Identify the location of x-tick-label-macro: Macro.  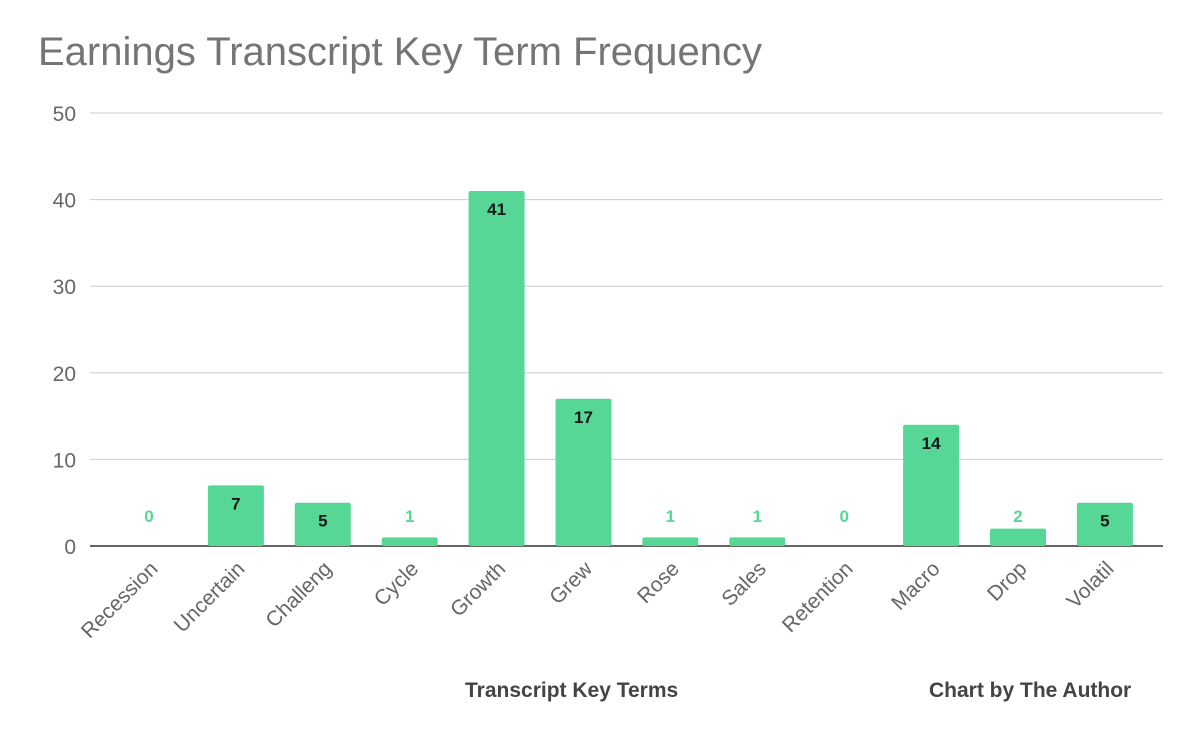
(916, 586).